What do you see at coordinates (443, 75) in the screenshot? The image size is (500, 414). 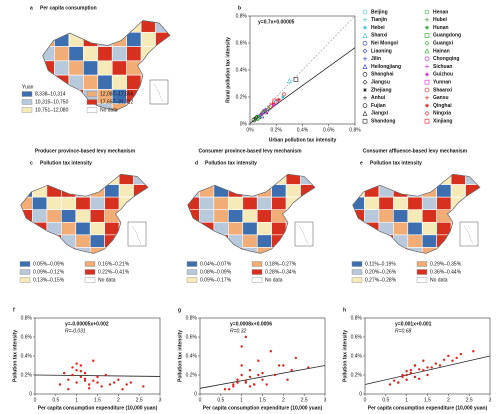 I see `legend-label: Guizhou` at bounding box center [443, 75].